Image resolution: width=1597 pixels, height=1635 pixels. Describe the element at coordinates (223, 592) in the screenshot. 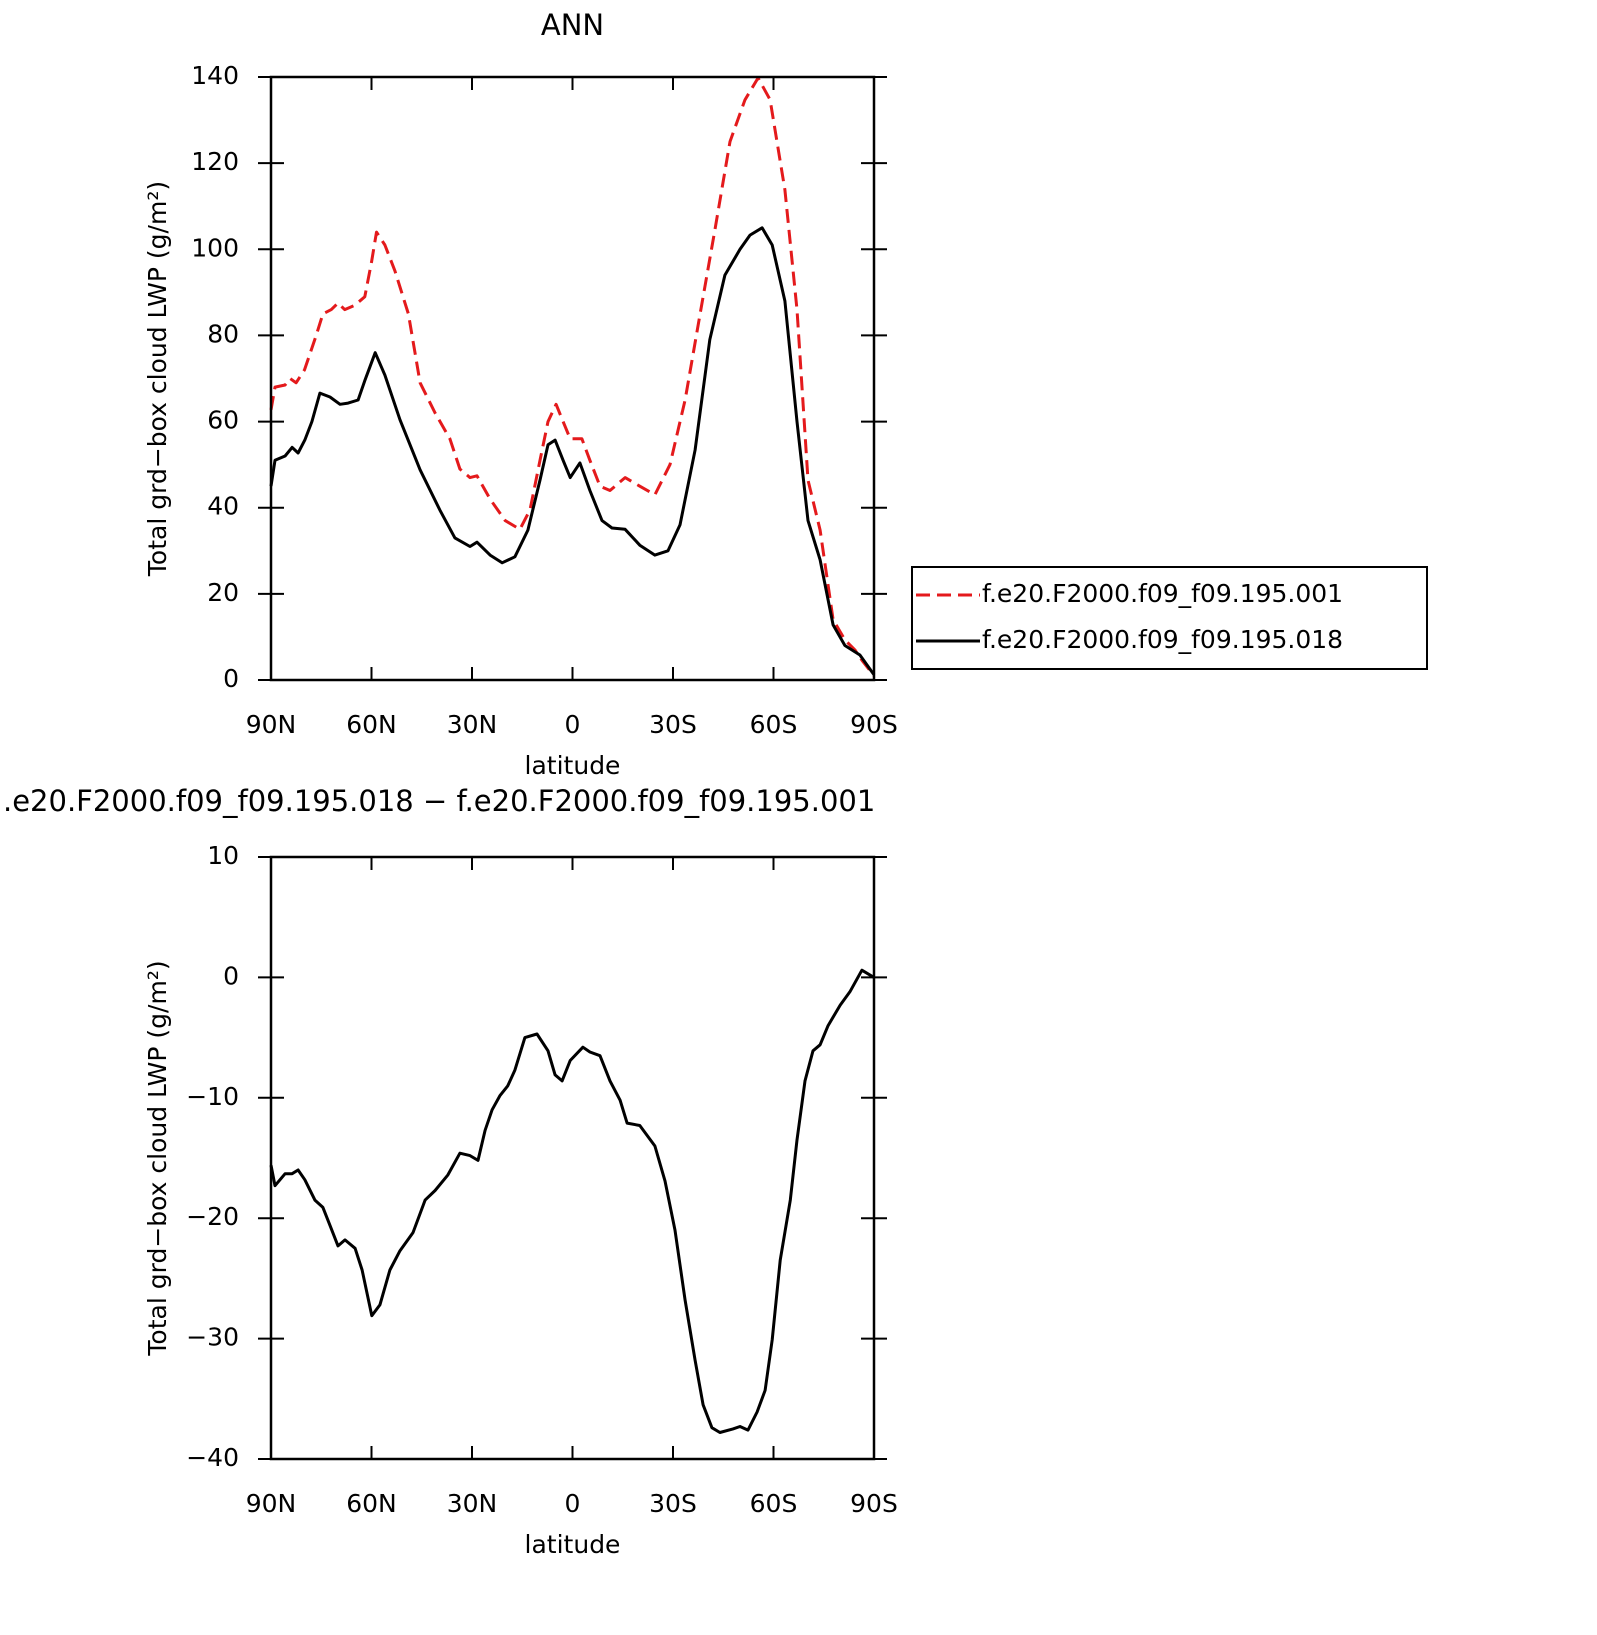

I see `y-tick-label: 20` at that location.